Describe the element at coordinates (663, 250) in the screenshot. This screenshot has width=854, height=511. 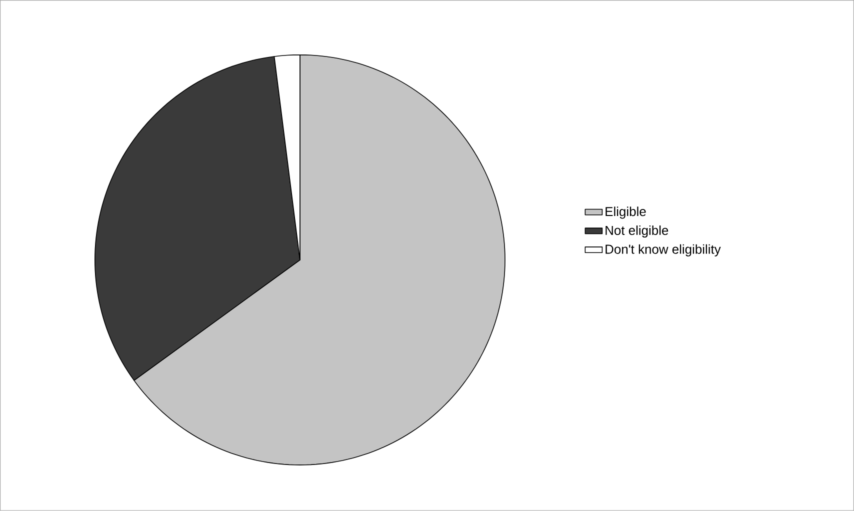
I see `legend-label: Don't know eligibility` at that location.